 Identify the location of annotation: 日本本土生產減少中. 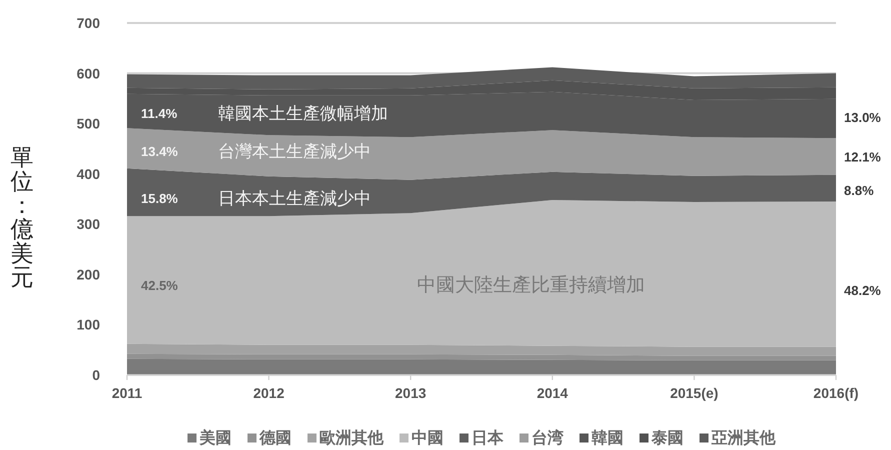
(294, 198).